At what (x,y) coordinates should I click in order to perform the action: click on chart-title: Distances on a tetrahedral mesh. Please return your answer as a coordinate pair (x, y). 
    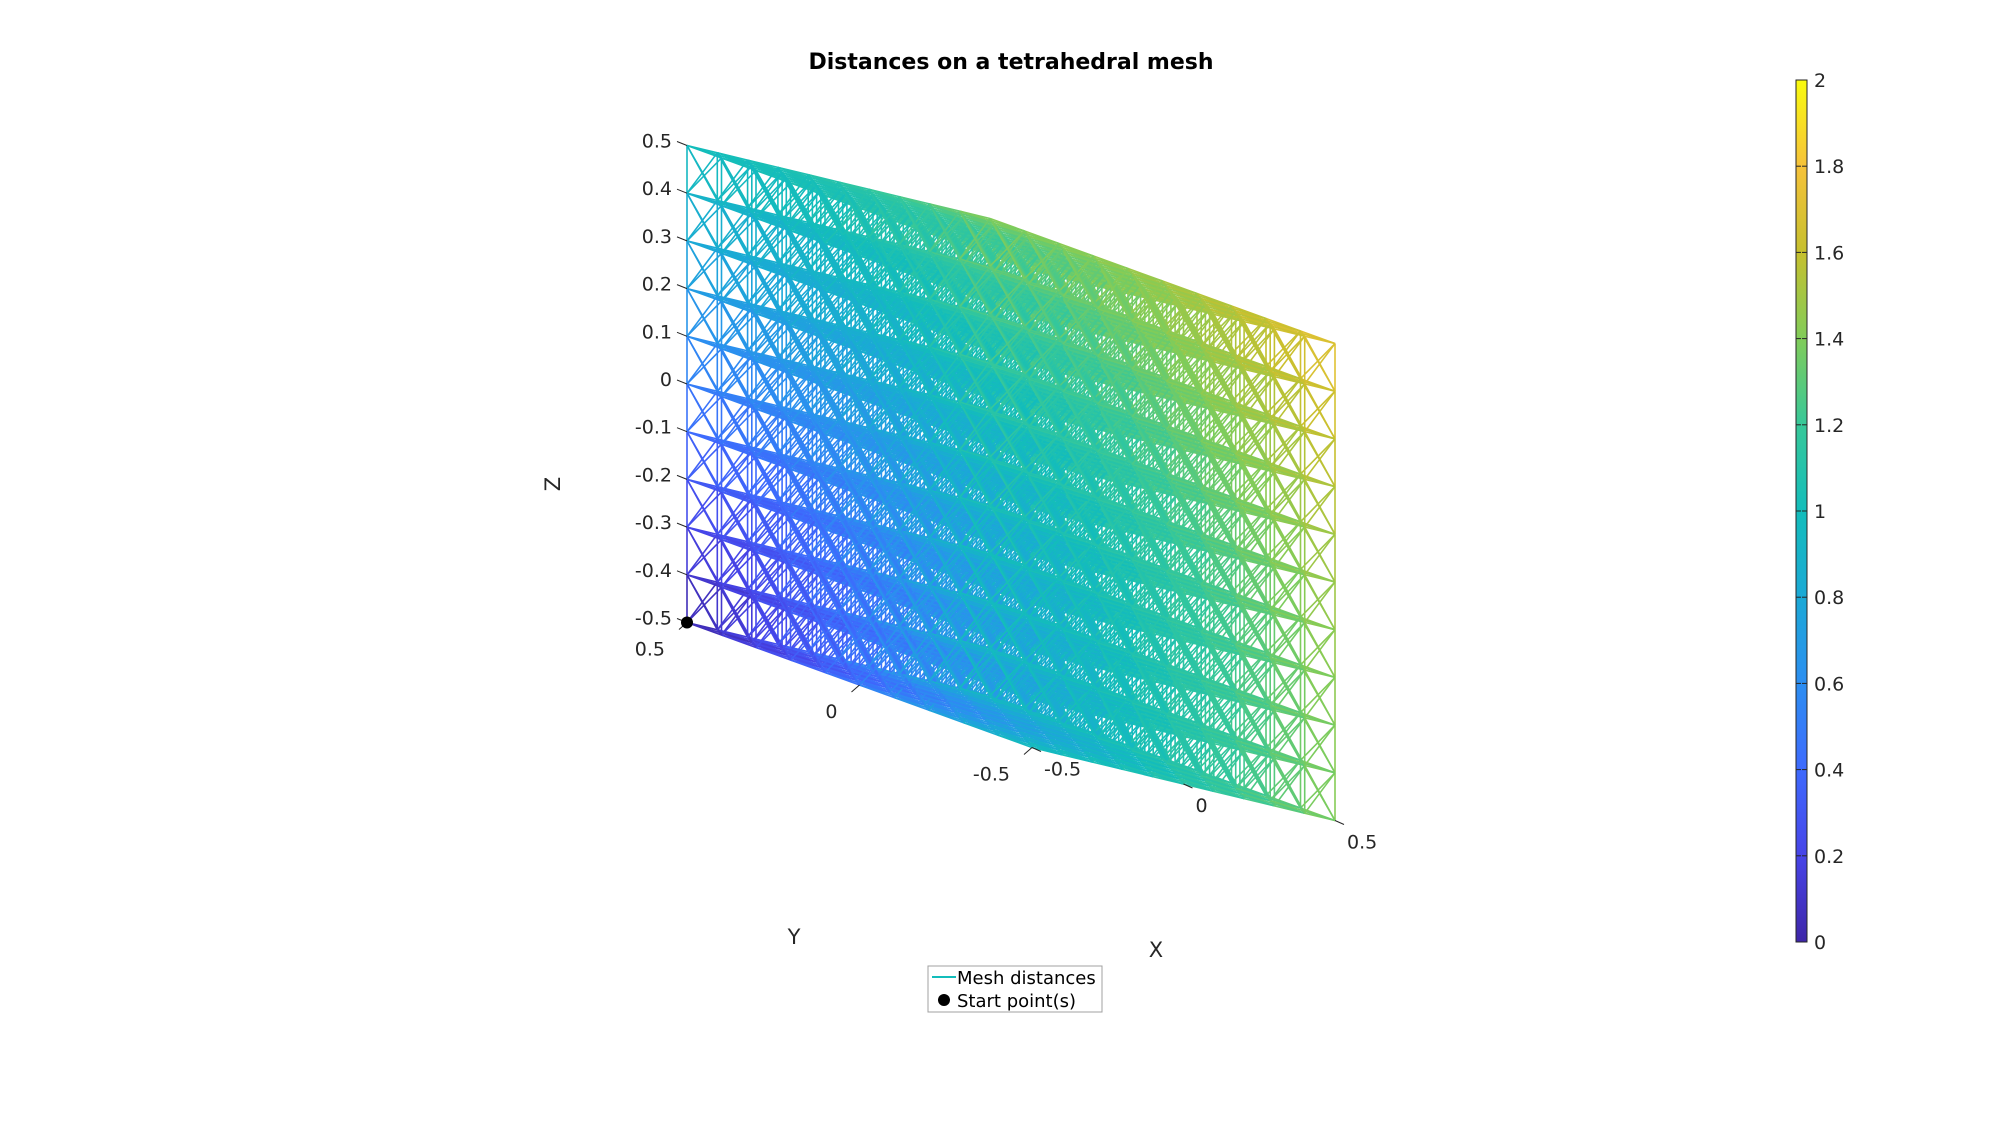
    Looking at the image, I should click on (1010, 62).